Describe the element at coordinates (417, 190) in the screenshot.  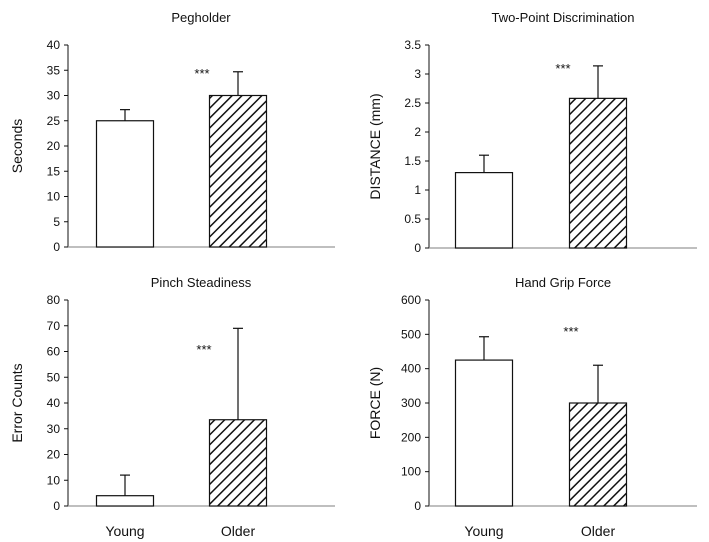
I see `y-tick-label: 1` at that location.